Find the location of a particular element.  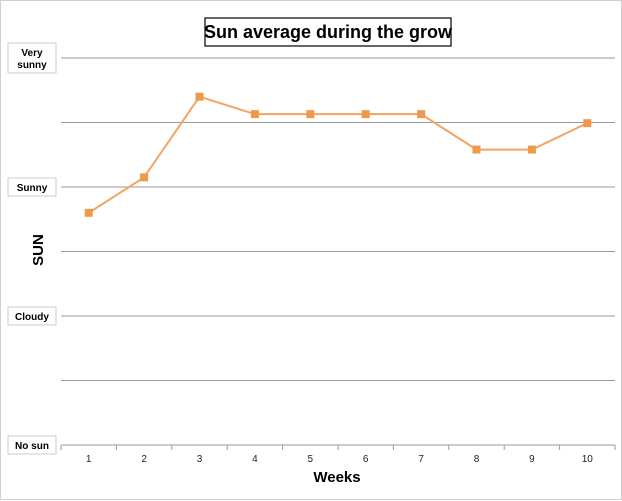

y-tick-label-text: No sun is located at coordinates (32, 446).